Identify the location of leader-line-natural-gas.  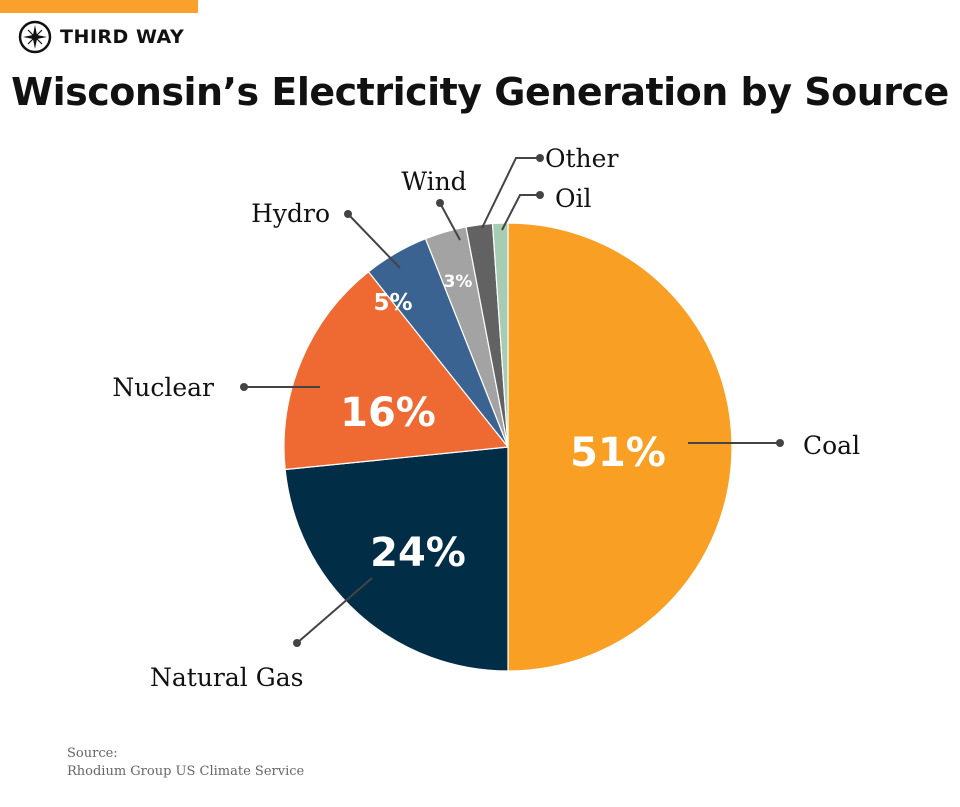
(334, 610).